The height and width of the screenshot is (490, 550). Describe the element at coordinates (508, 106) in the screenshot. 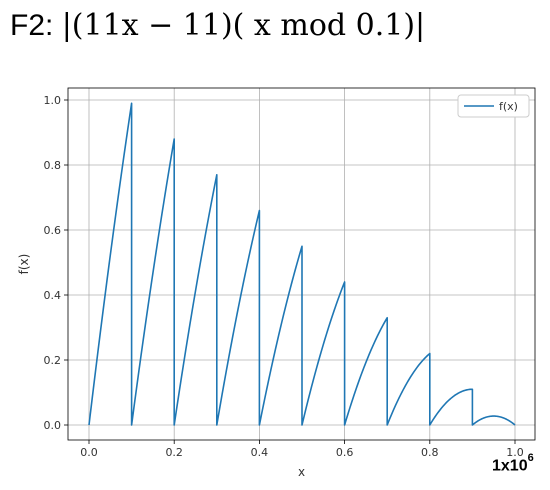

I see `legend-label: f(x)` at that location.